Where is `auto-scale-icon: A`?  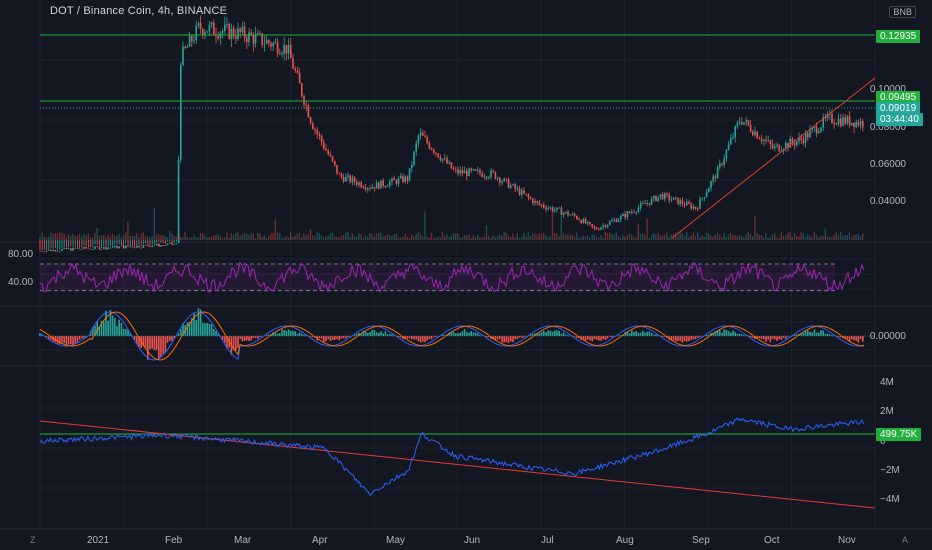
auto-scale-icon: A is located at coordinates (905, 540).